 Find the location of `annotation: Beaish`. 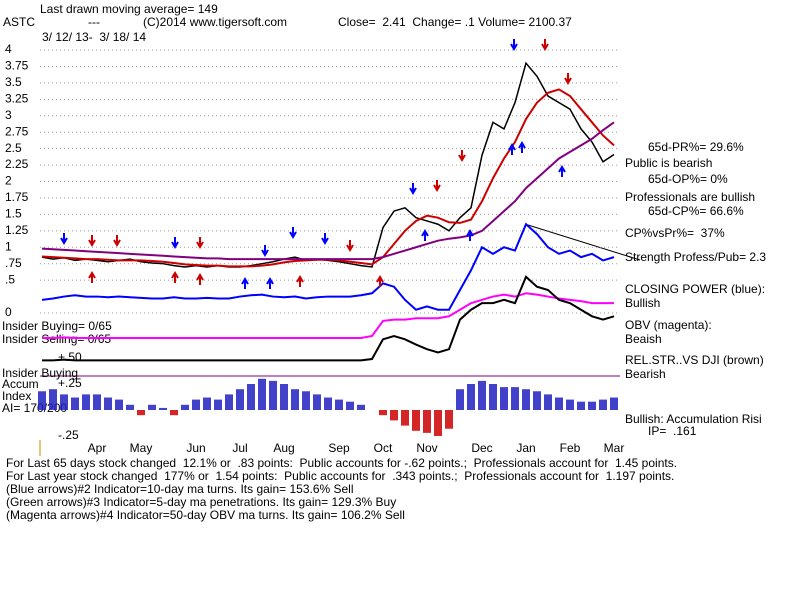

annotation: Beaish is located at coordinates (643, 339).